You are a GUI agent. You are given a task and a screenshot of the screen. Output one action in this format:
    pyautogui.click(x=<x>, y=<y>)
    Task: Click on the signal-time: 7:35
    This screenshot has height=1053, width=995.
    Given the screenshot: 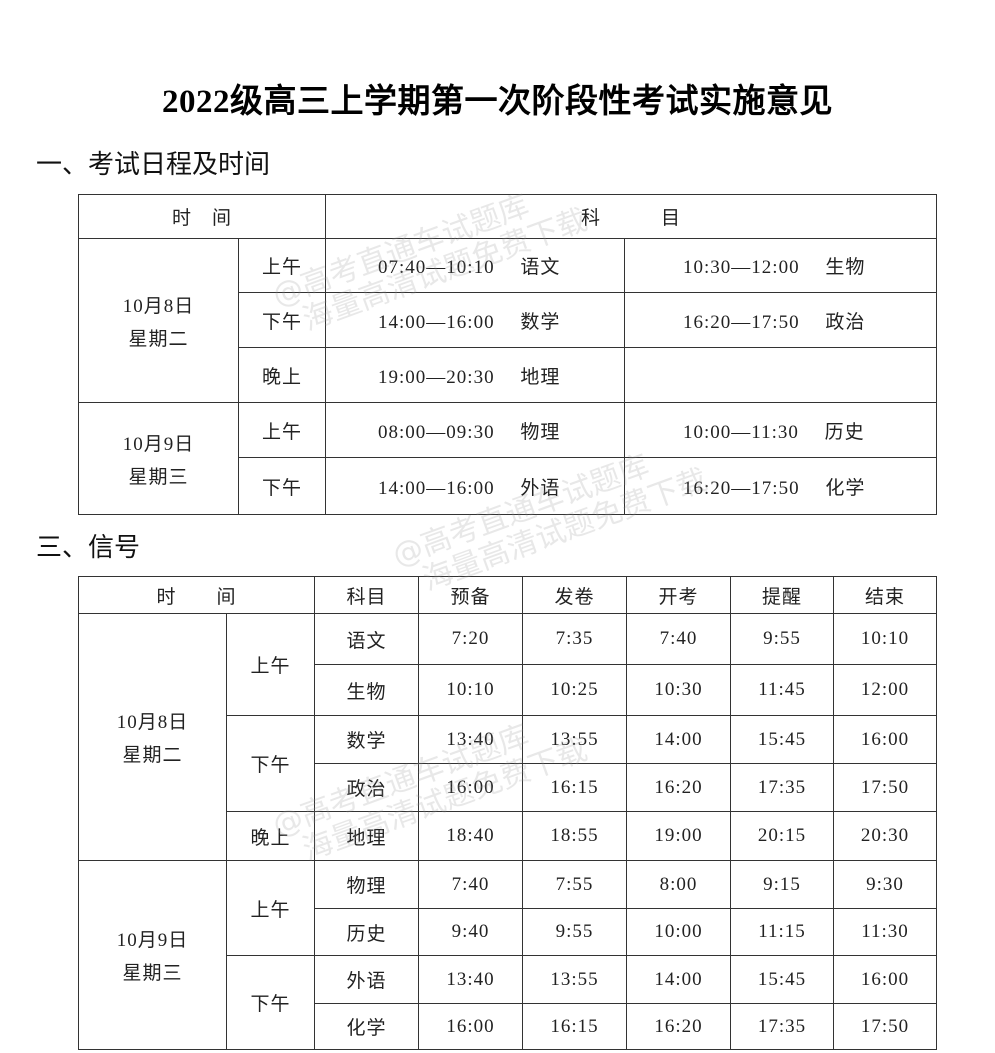 What is the action you would take?
    pyautogui.click(x=575, y=639)
    